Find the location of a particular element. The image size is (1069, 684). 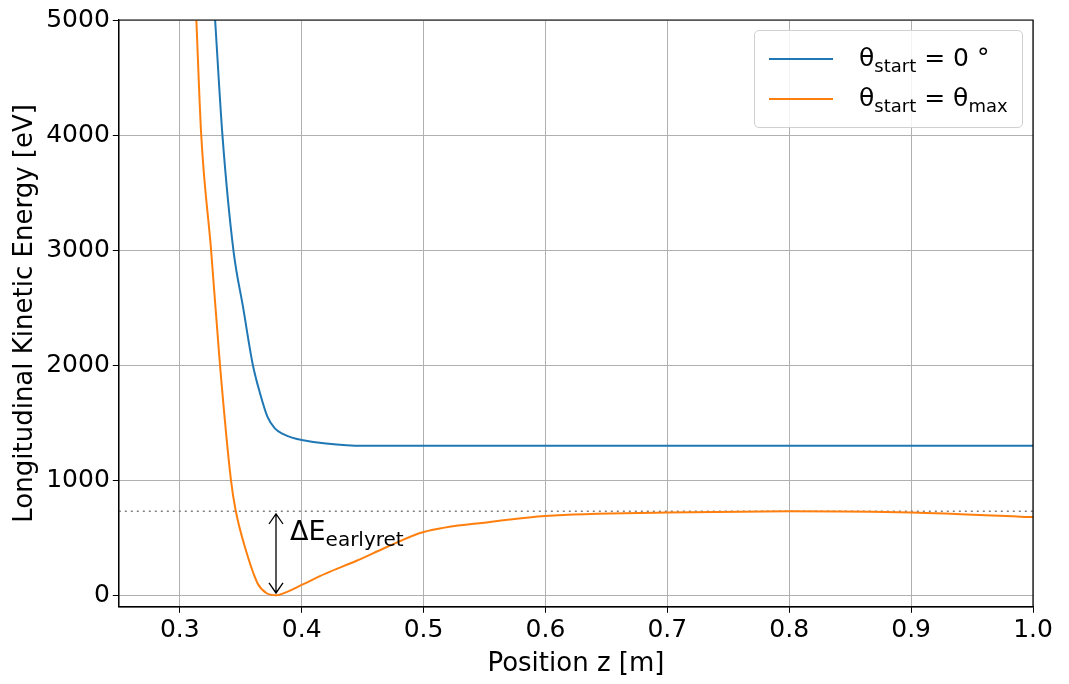

y-tick-label: 2000 is located at coordinates (78, 363).